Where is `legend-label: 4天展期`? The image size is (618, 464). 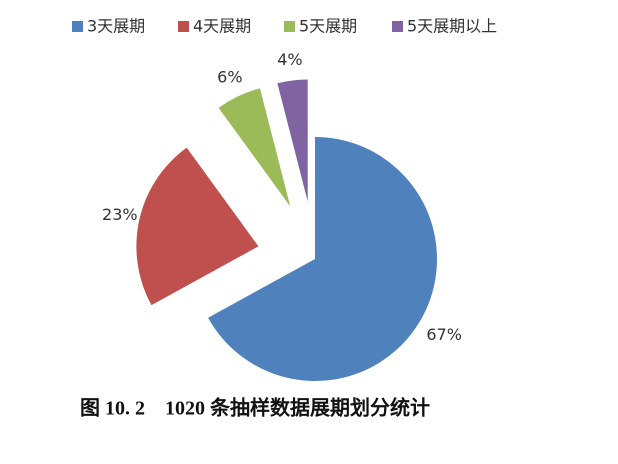
legend-label: 4天展期 is located at coordinates (222, 26).